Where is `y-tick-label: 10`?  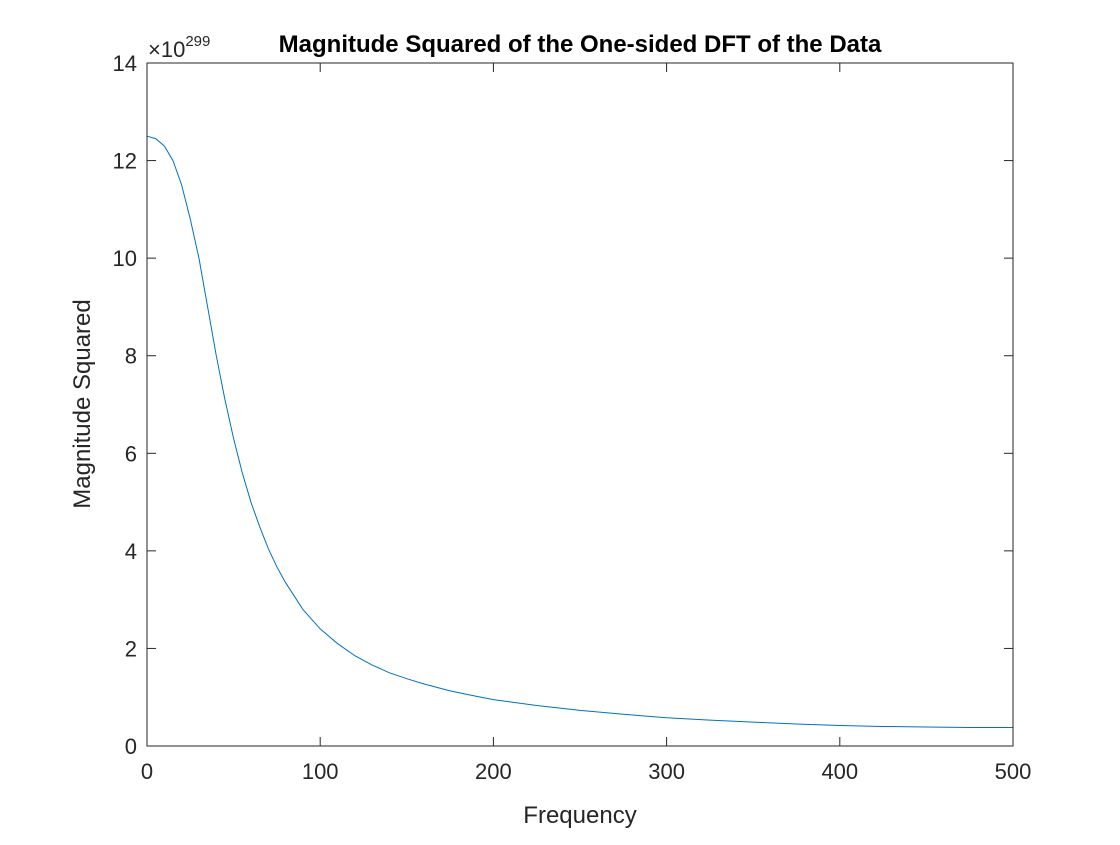
y-tick-label: 10 is located at coordinates (125, 258).